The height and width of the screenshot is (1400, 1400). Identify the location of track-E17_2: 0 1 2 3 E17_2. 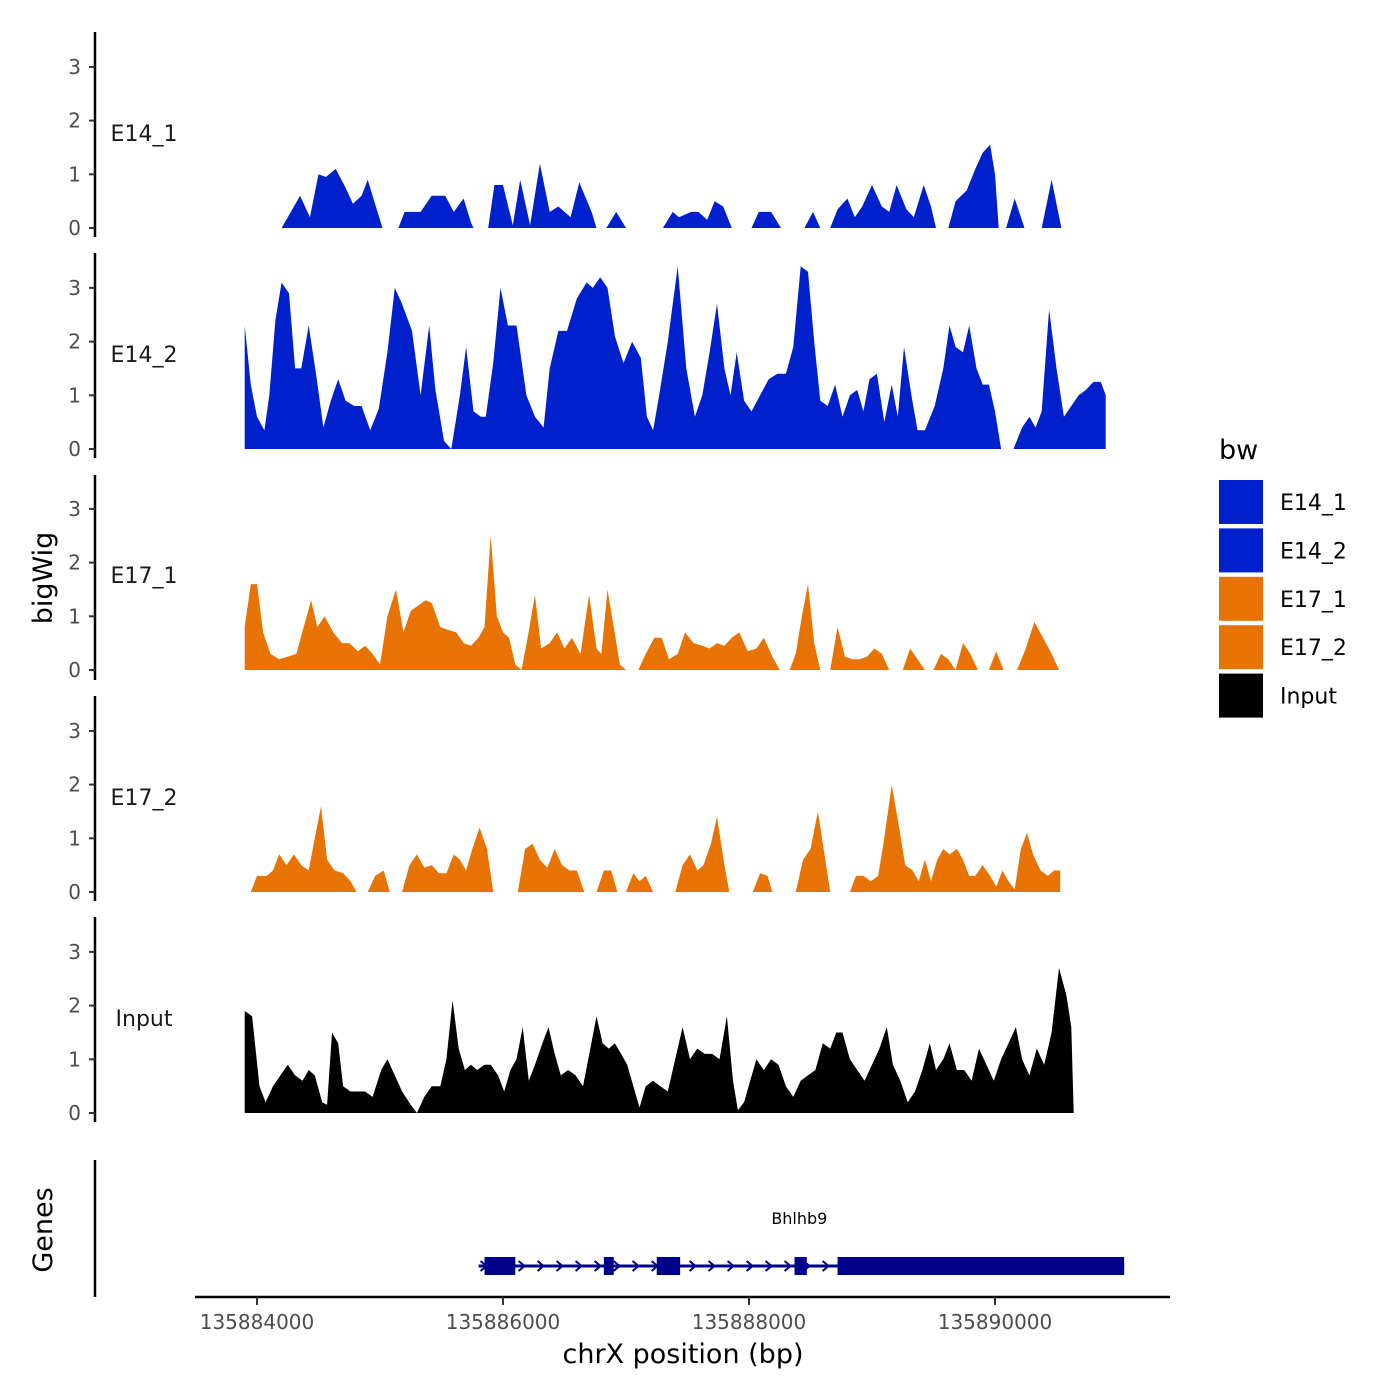
(564, 800).